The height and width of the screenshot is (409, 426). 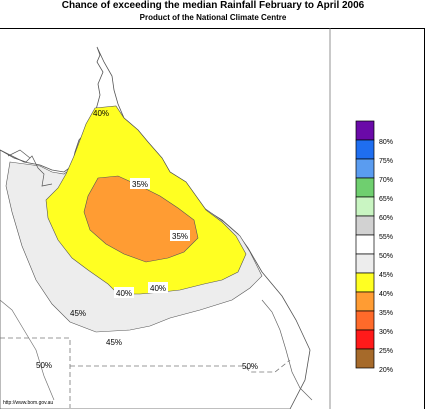 I want to click on map-subtitle: Product of the National Climate Centre, so click(x=213, y=17).